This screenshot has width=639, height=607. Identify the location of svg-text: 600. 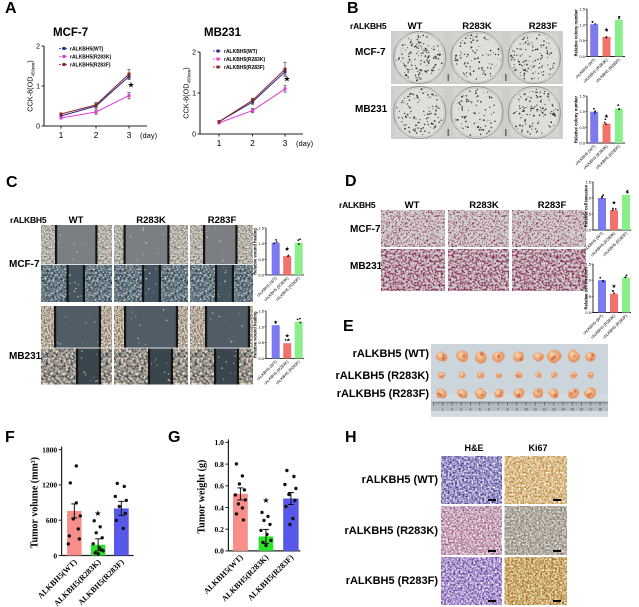
(52, 520).